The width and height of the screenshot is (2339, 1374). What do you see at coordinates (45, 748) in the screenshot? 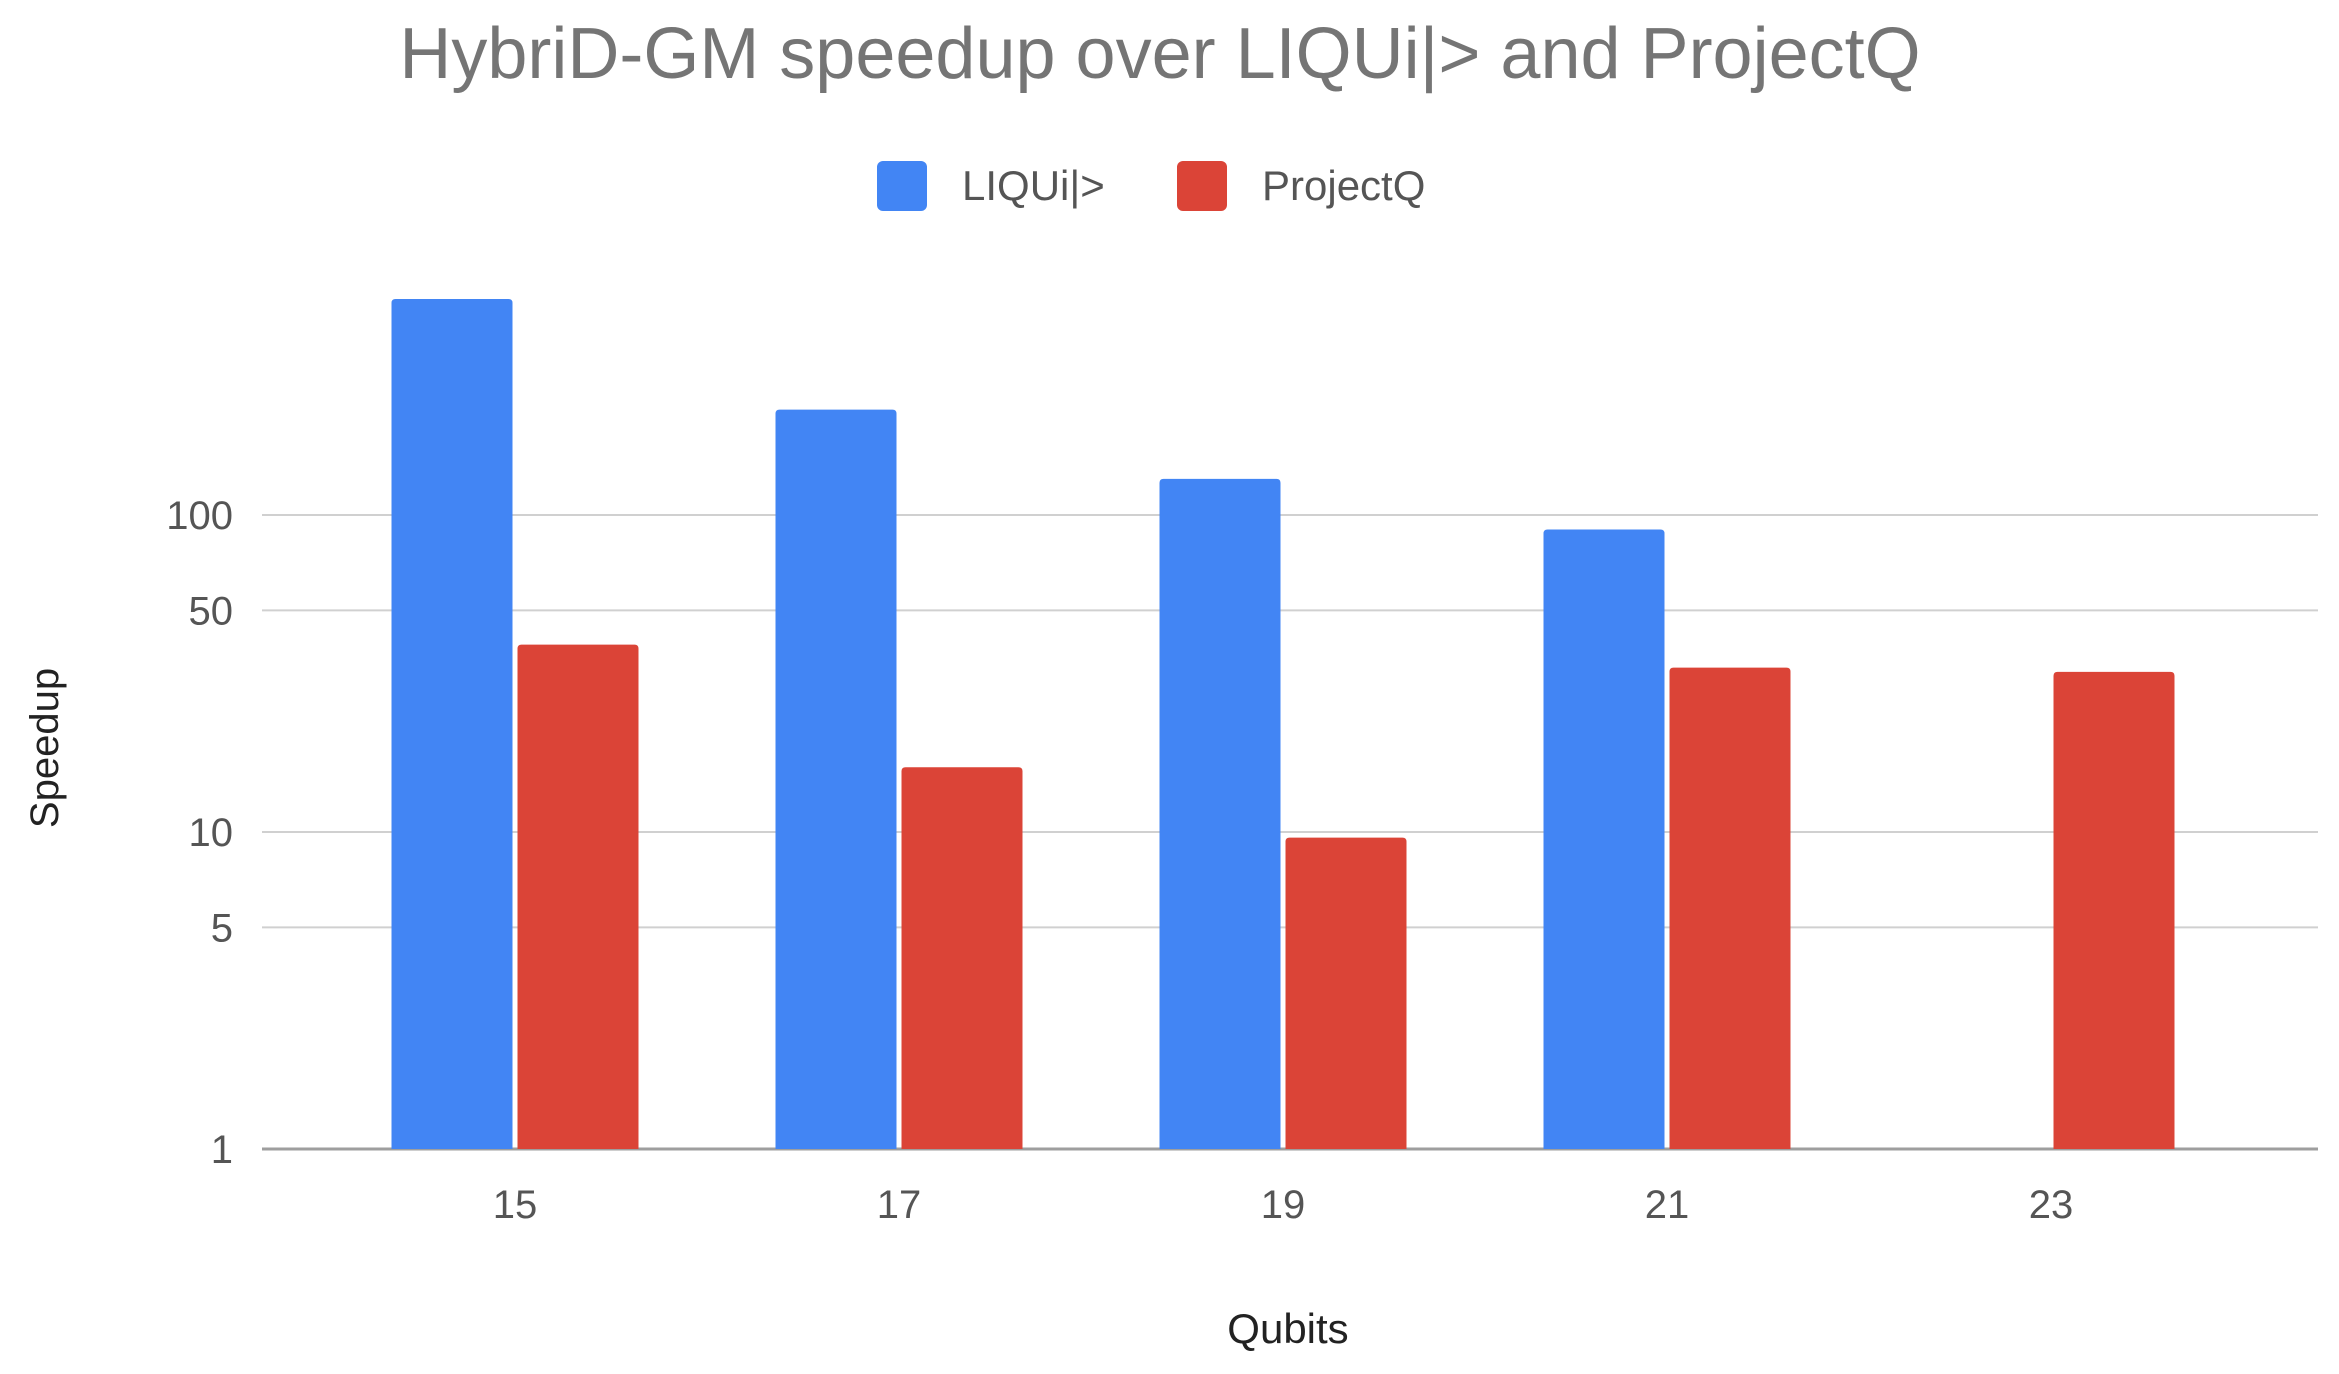
I see `y-axis-label: Speedup` at bounding box center [45, 748].